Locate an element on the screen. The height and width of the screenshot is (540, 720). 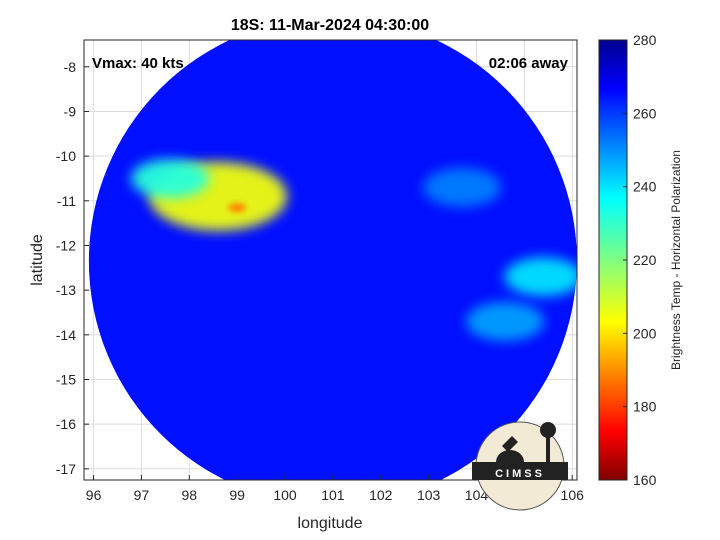
cimss-logo: CIMSS is located at coordinates (520, 466).